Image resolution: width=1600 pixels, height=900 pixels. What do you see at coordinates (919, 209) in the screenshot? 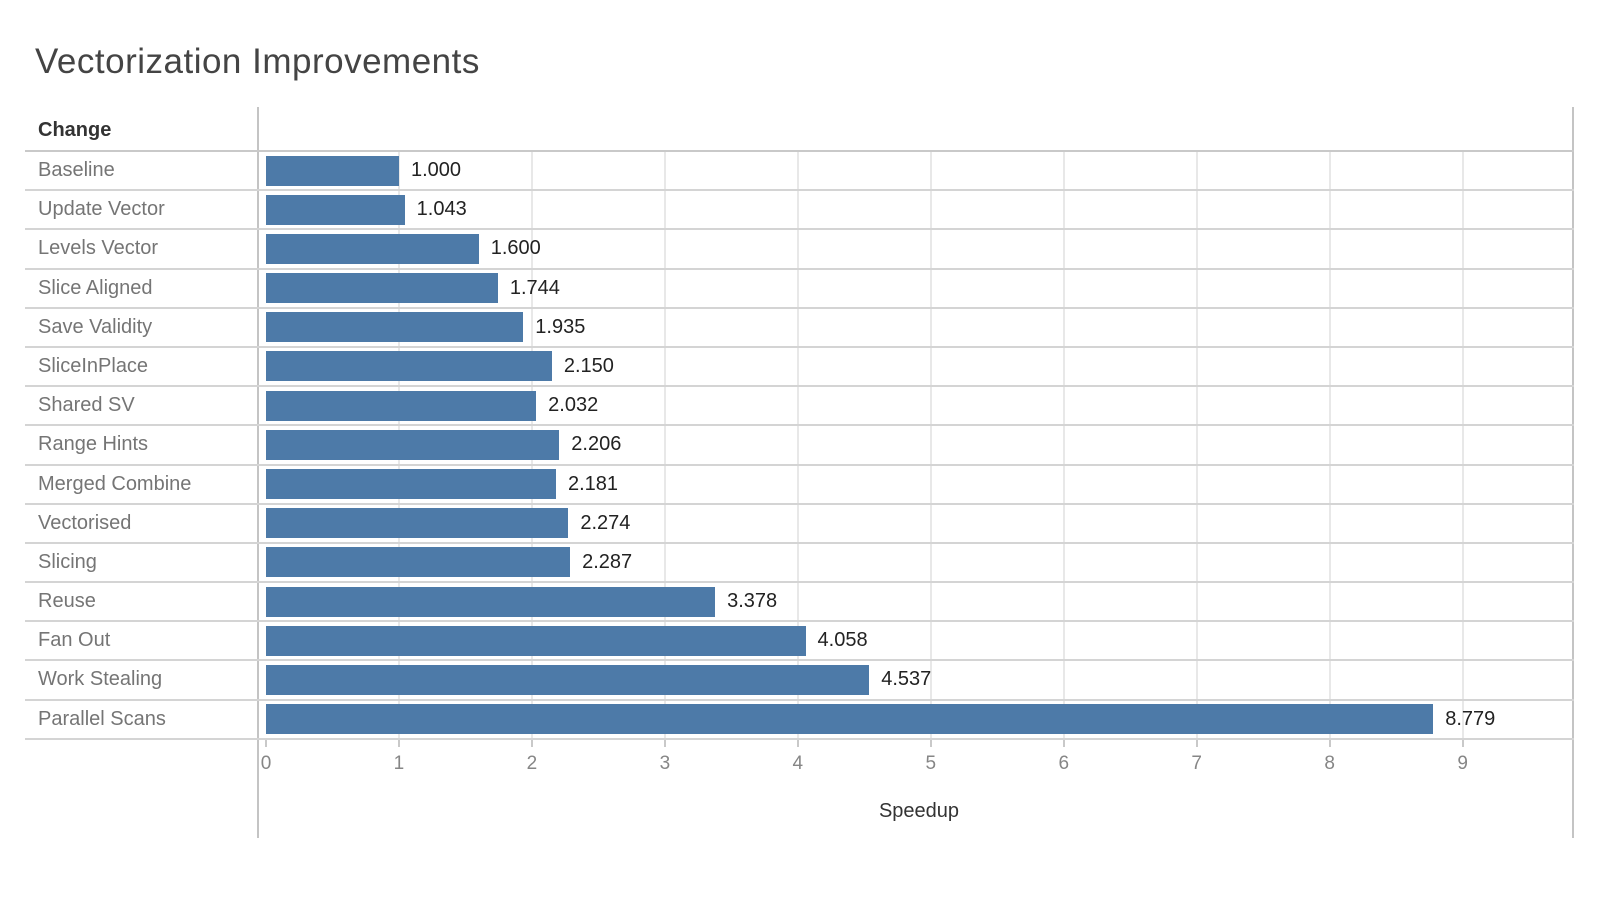
I see `bar-area: 1.043` at bounding box center [919, 209].